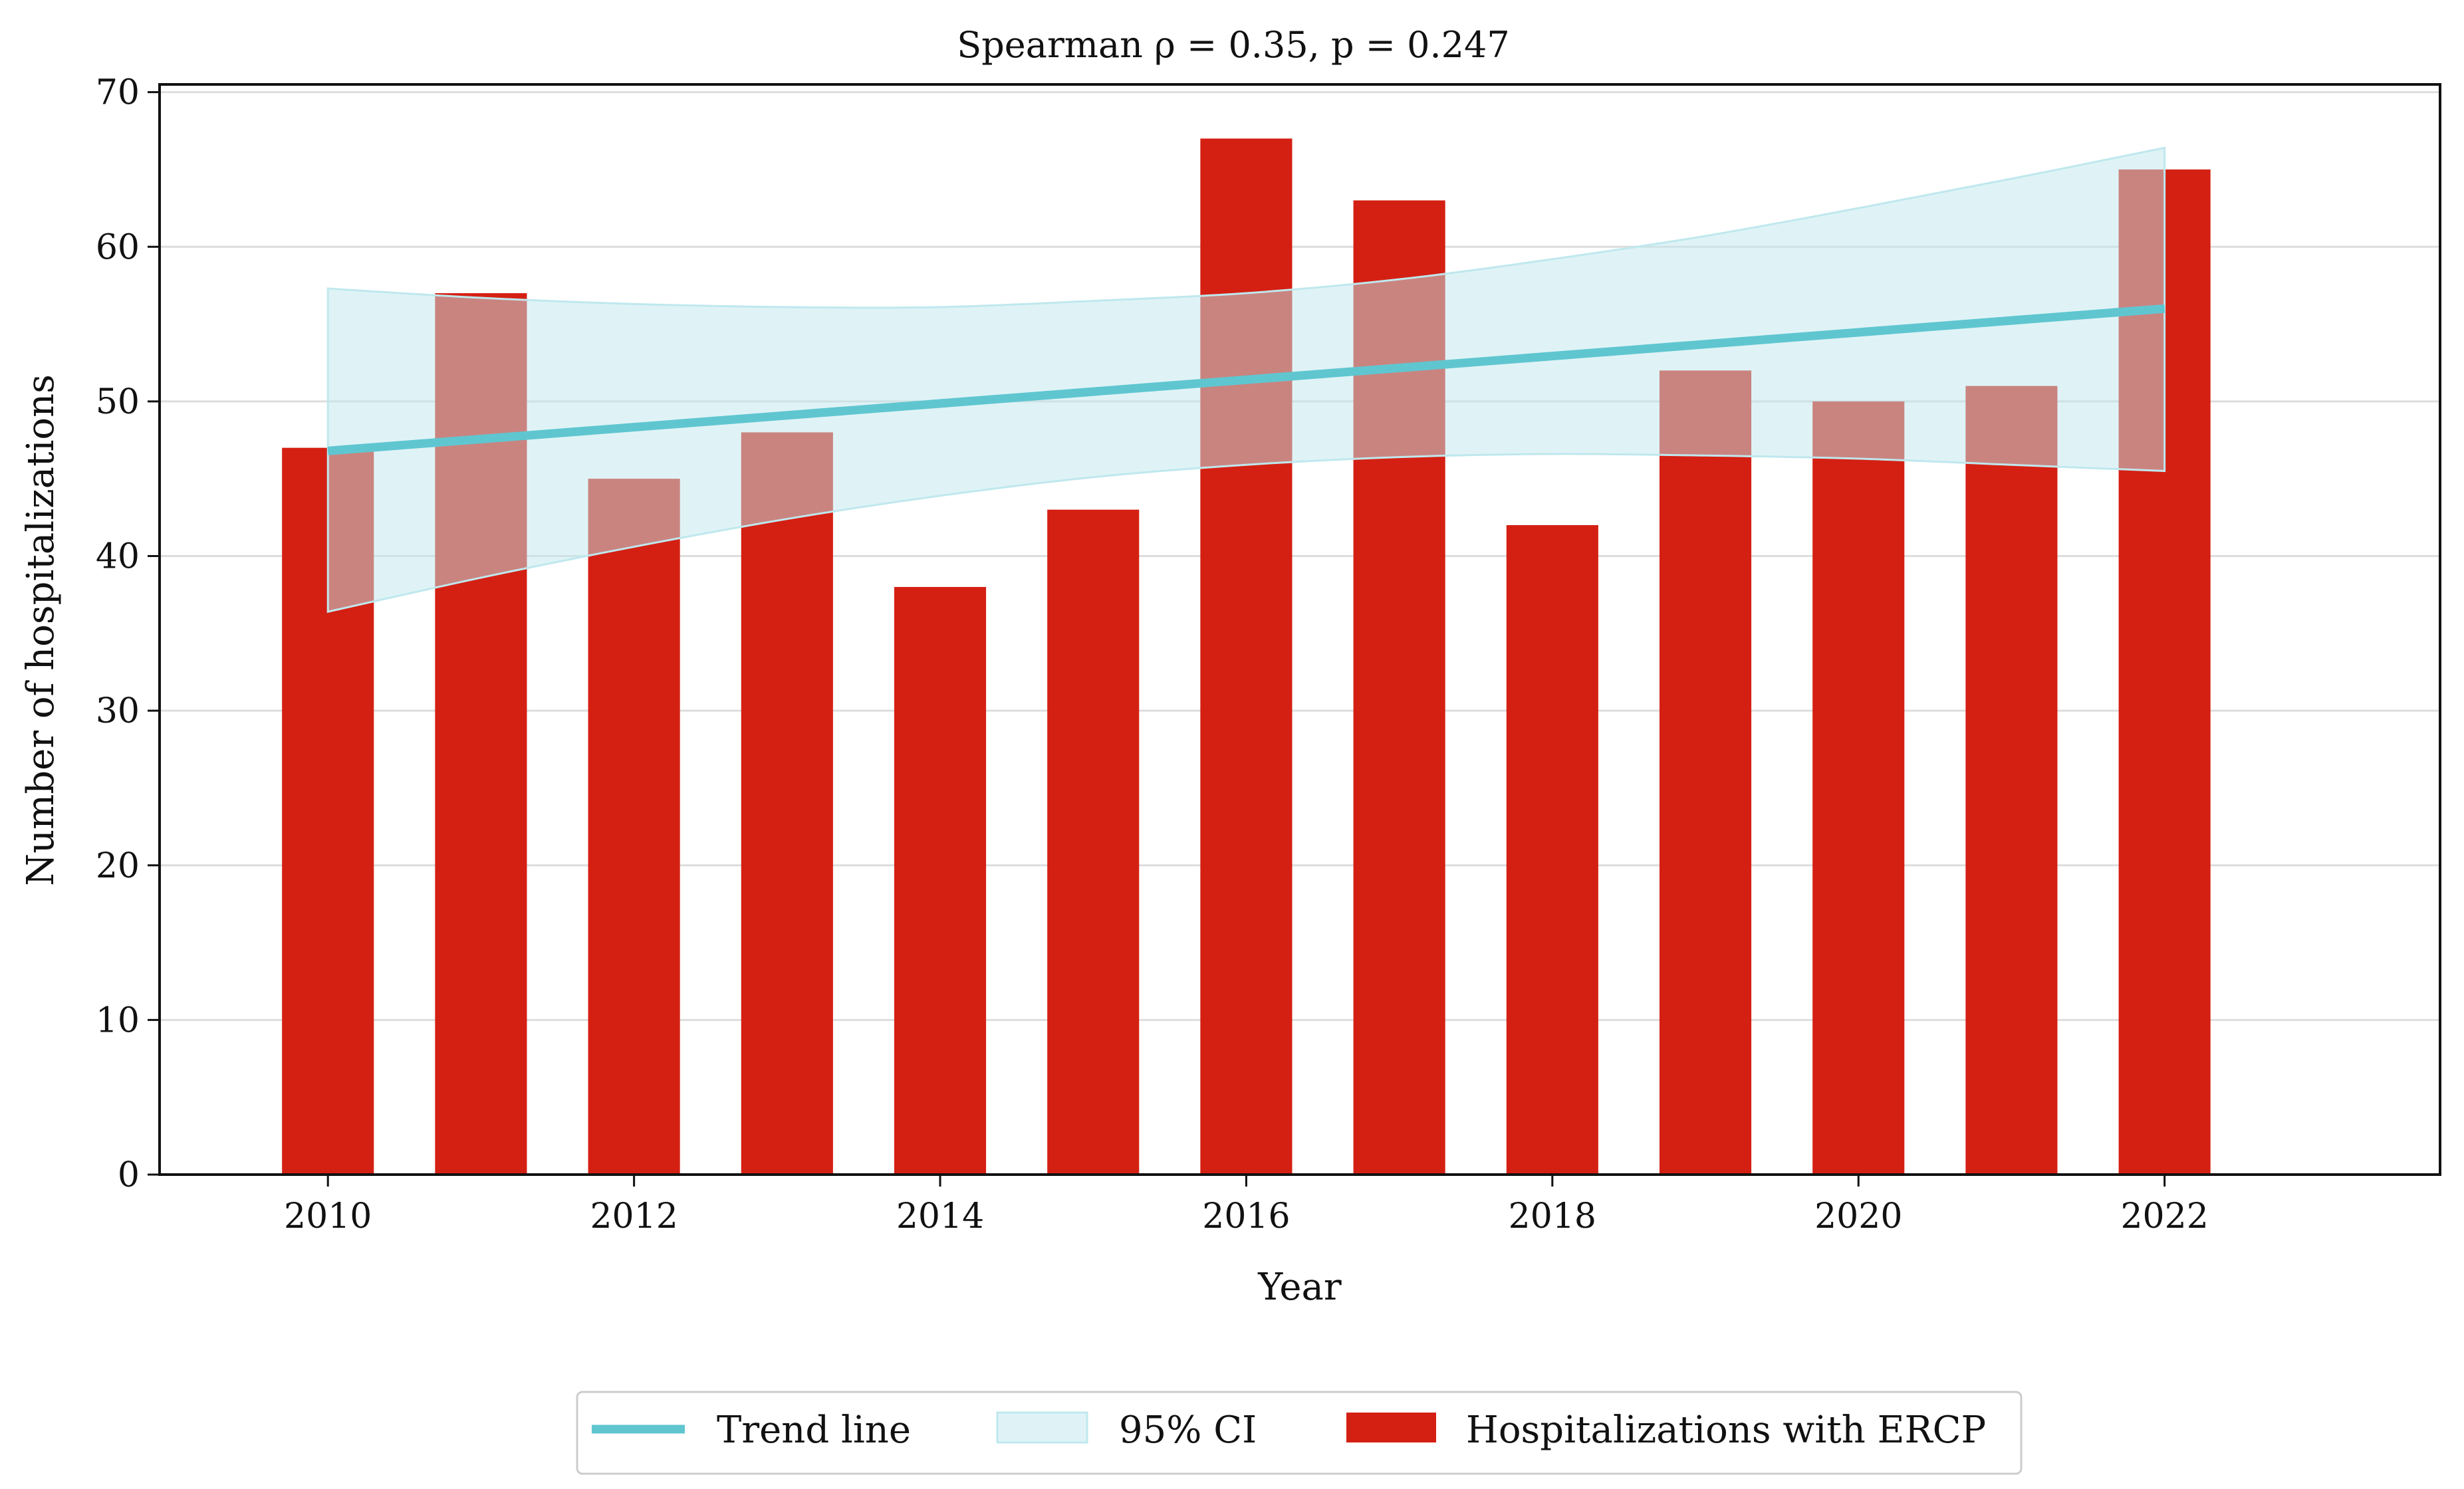 The height and width of the screenshot is (1489, 2464). What do you see at coordinates (1042, 1428) in the screenshot?
I see `legend-ci-swatch` at bounding box center [1042, 1428].